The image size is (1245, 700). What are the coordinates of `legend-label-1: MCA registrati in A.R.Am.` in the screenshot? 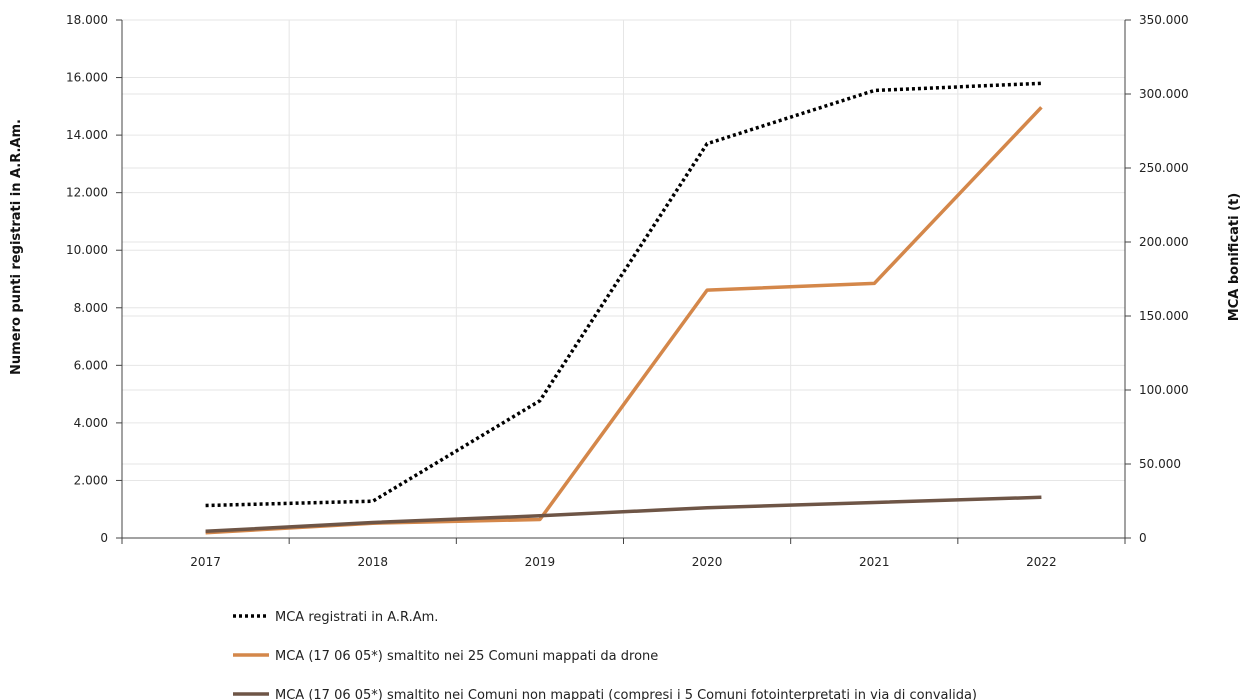 It's located at (356, 617).